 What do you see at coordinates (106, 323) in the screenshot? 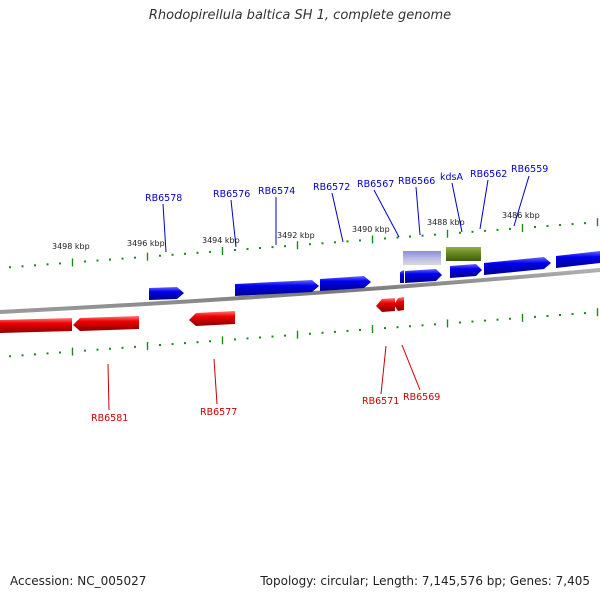
I see `gene-RB6581` at bounding box center [106, 323].